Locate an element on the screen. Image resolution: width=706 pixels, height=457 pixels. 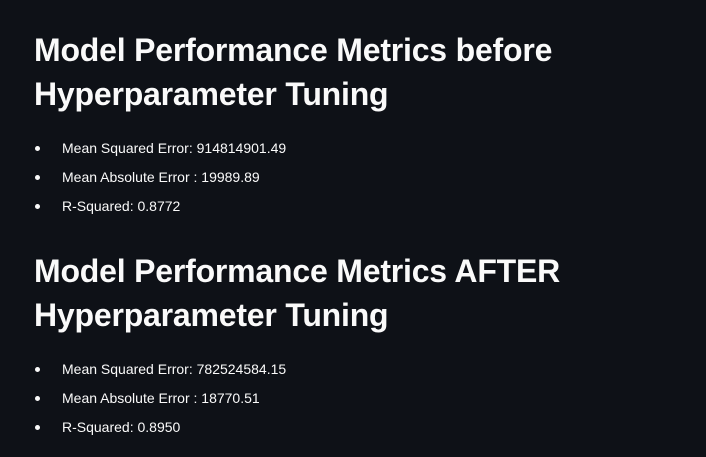
list-item: R-Squared: 0.8772 is located at coordinates (364, 206).